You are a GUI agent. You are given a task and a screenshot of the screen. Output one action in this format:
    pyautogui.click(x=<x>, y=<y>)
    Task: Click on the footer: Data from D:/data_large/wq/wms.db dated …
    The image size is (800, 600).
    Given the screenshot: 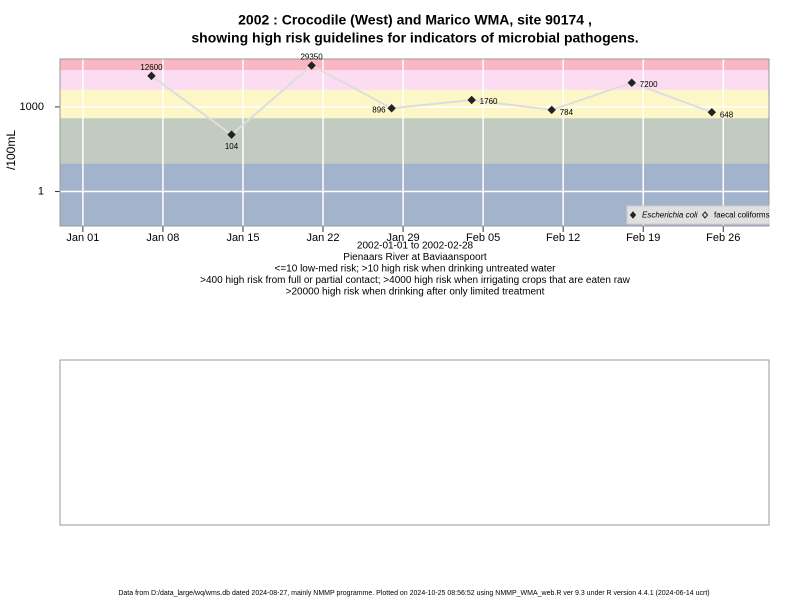 What is the action you would take?
    pyautogui.click(x=413, y=593)
    